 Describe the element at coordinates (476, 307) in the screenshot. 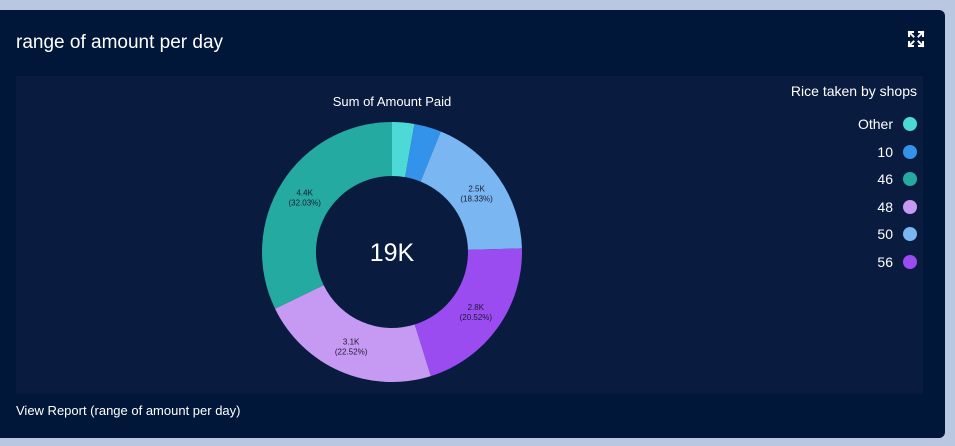

I see `slice-value-label: 2.8K` at that location.